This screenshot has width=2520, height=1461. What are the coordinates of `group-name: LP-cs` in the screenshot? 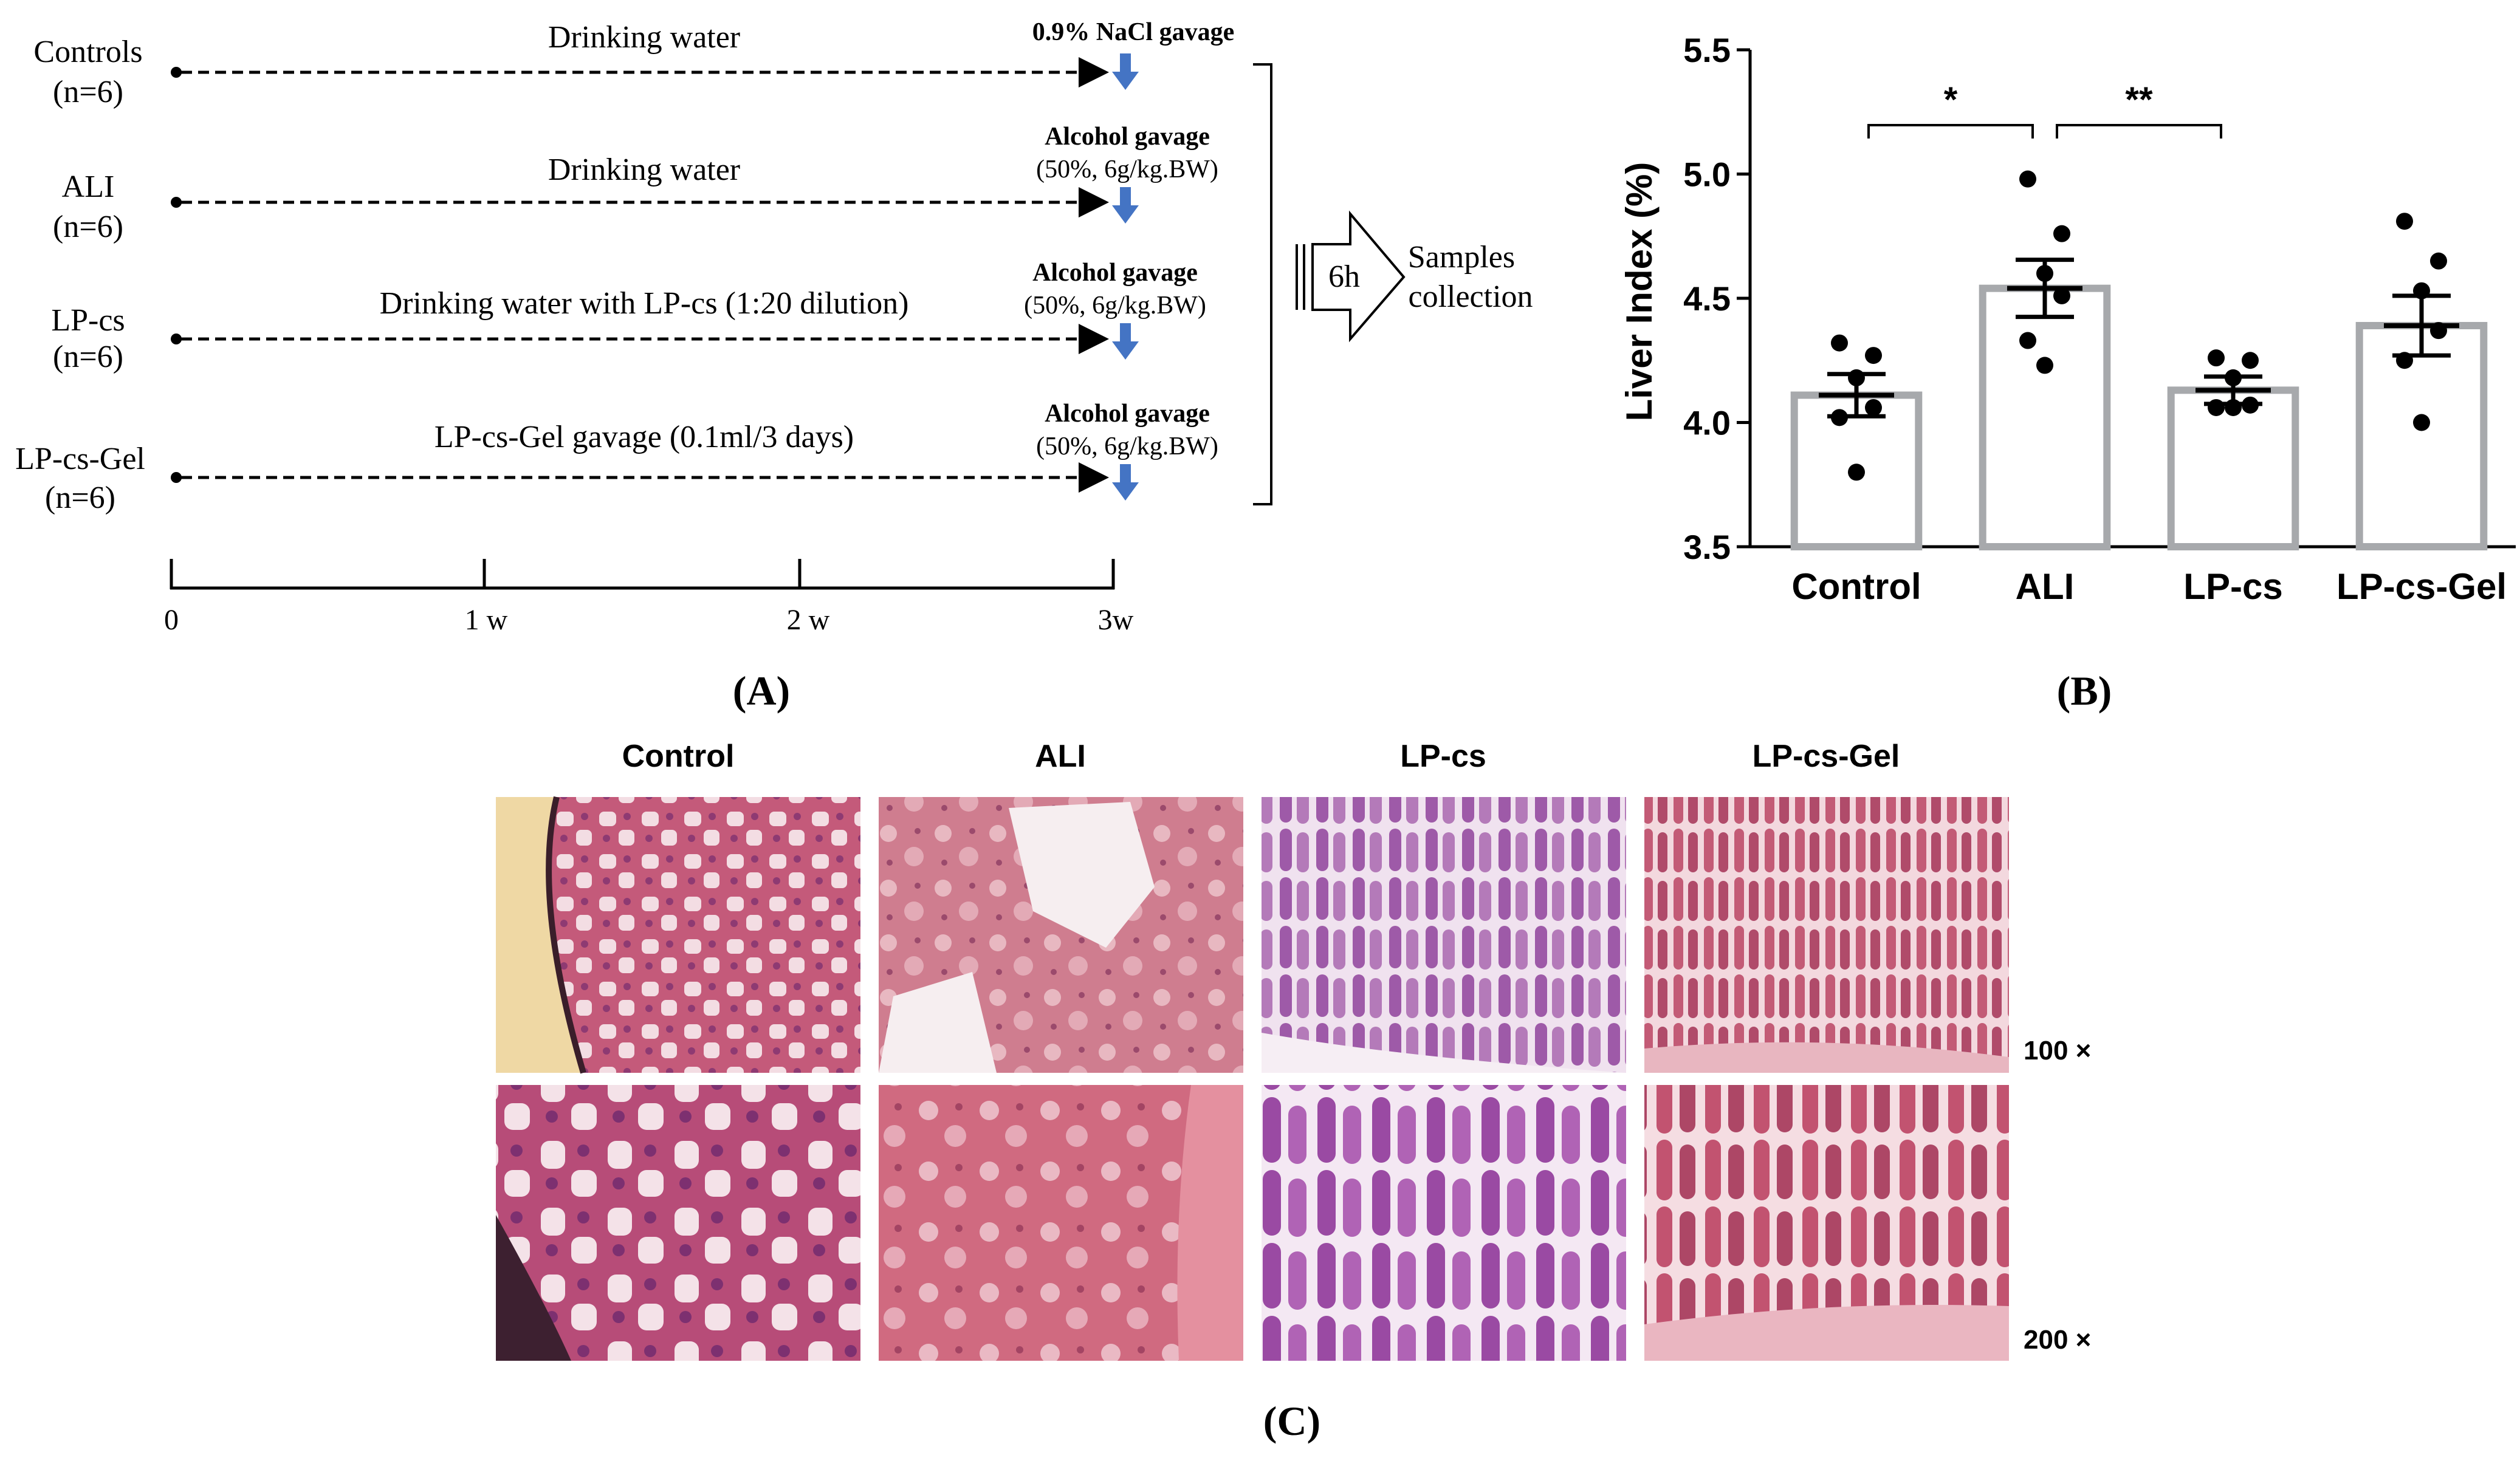 It's located at (88, 320).